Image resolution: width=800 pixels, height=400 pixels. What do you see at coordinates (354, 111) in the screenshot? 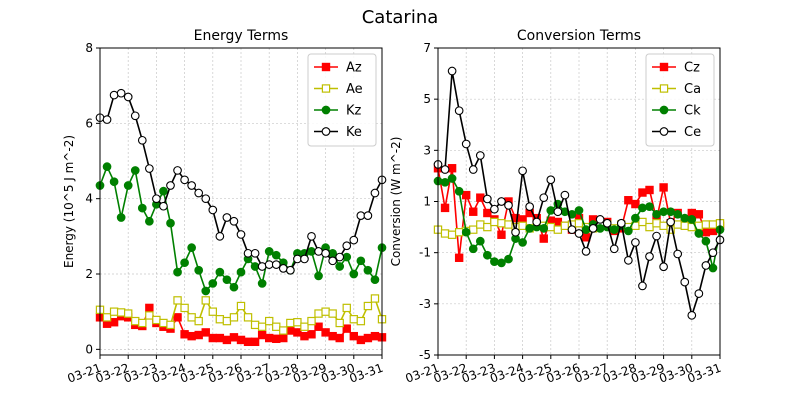
I see `legend-label: Kz` at bounding box center [354, 111].